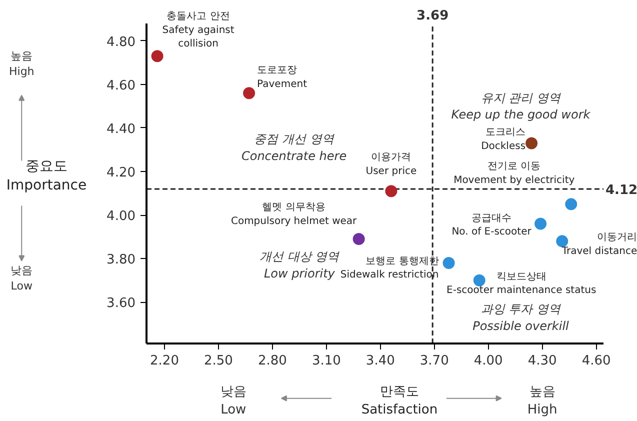 Image resolution: width=637 pixels, height=421 pixels. Describe the element at coordinates (492, 225) in the screenshot. I see `annotation: 공급대수 No. of E-scooter` at that location.